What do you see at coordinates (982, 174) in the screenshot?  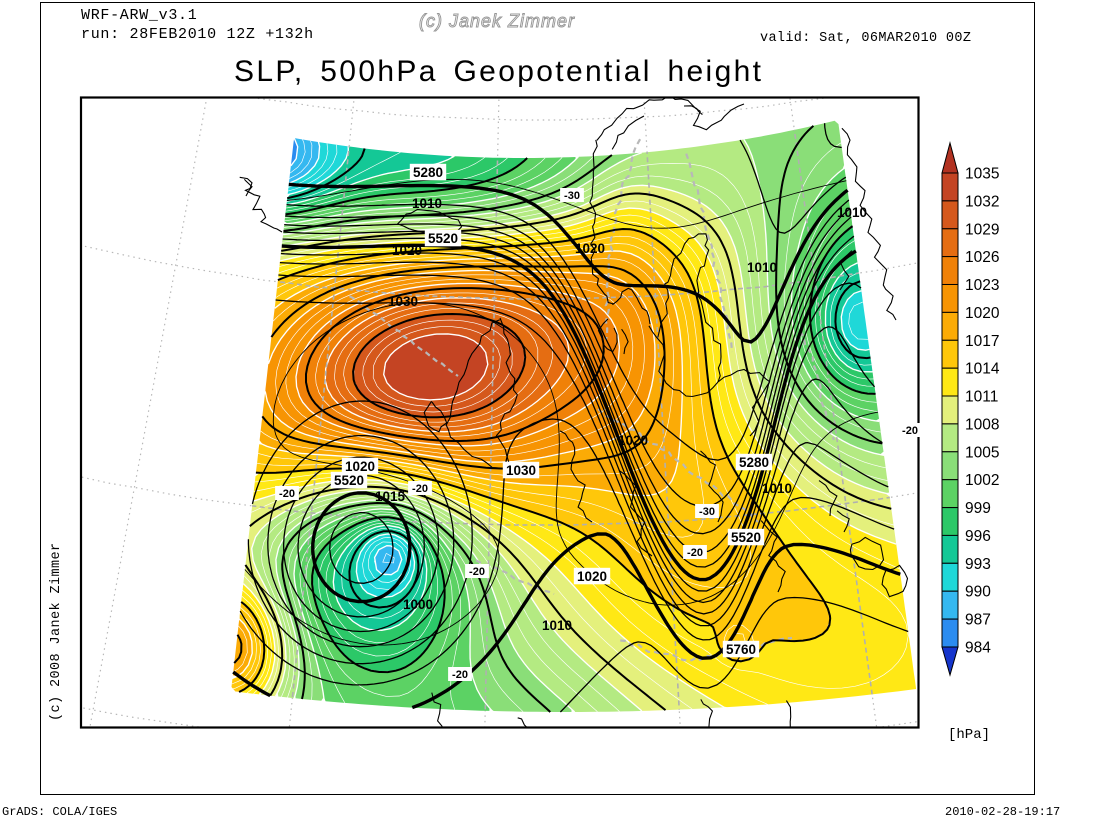 I see `svg-text: 1035` at bounding box center [982, 174].